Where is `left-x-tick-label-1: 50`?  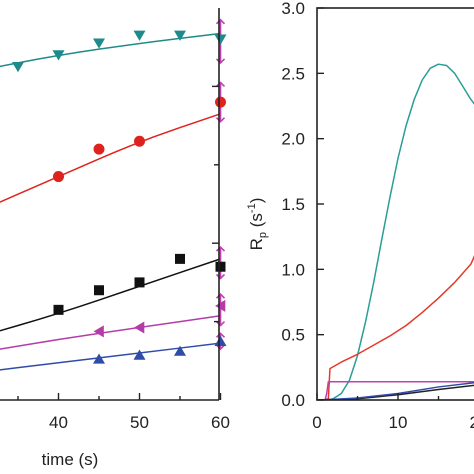 left-x-tick-label-1: 50 is located at coordinates (139, 422).